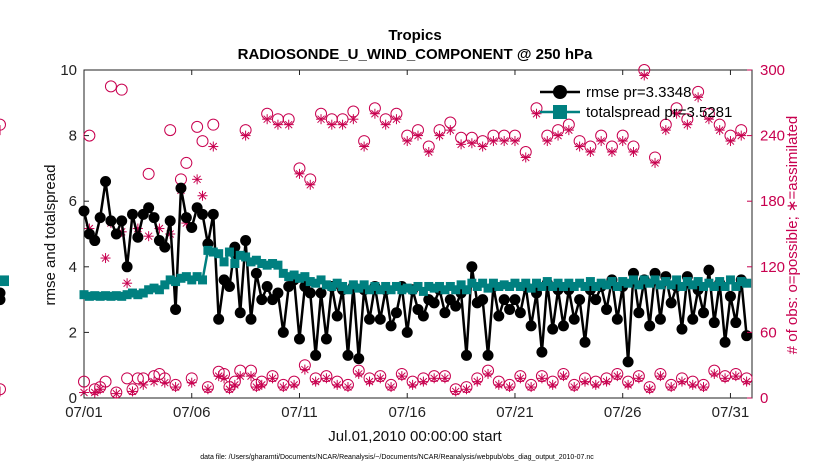 This screenshot has height=470, width=830. What do you see at coordinates (792, 235) in the screenshot?
I see `y2-axis-label: # of obs: o=possible; ∗=assimilated` at bounding box center [792, 235].